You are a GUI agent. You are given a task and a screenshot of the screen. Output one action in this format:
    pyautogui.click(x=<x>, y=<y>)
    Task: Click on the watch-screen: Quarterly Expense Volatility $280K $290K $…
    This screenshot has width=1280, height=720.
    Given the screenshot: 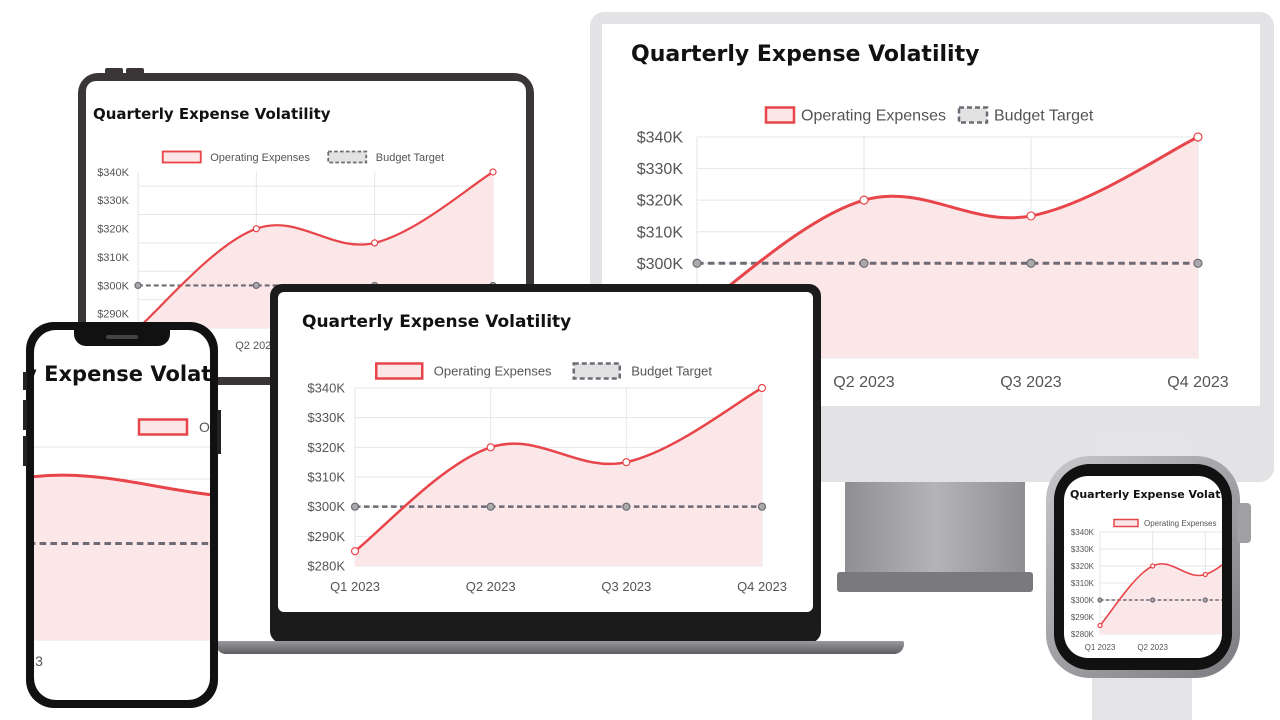 What is the action you would take?
    pyautogui.click(x=1143, y=567)
    